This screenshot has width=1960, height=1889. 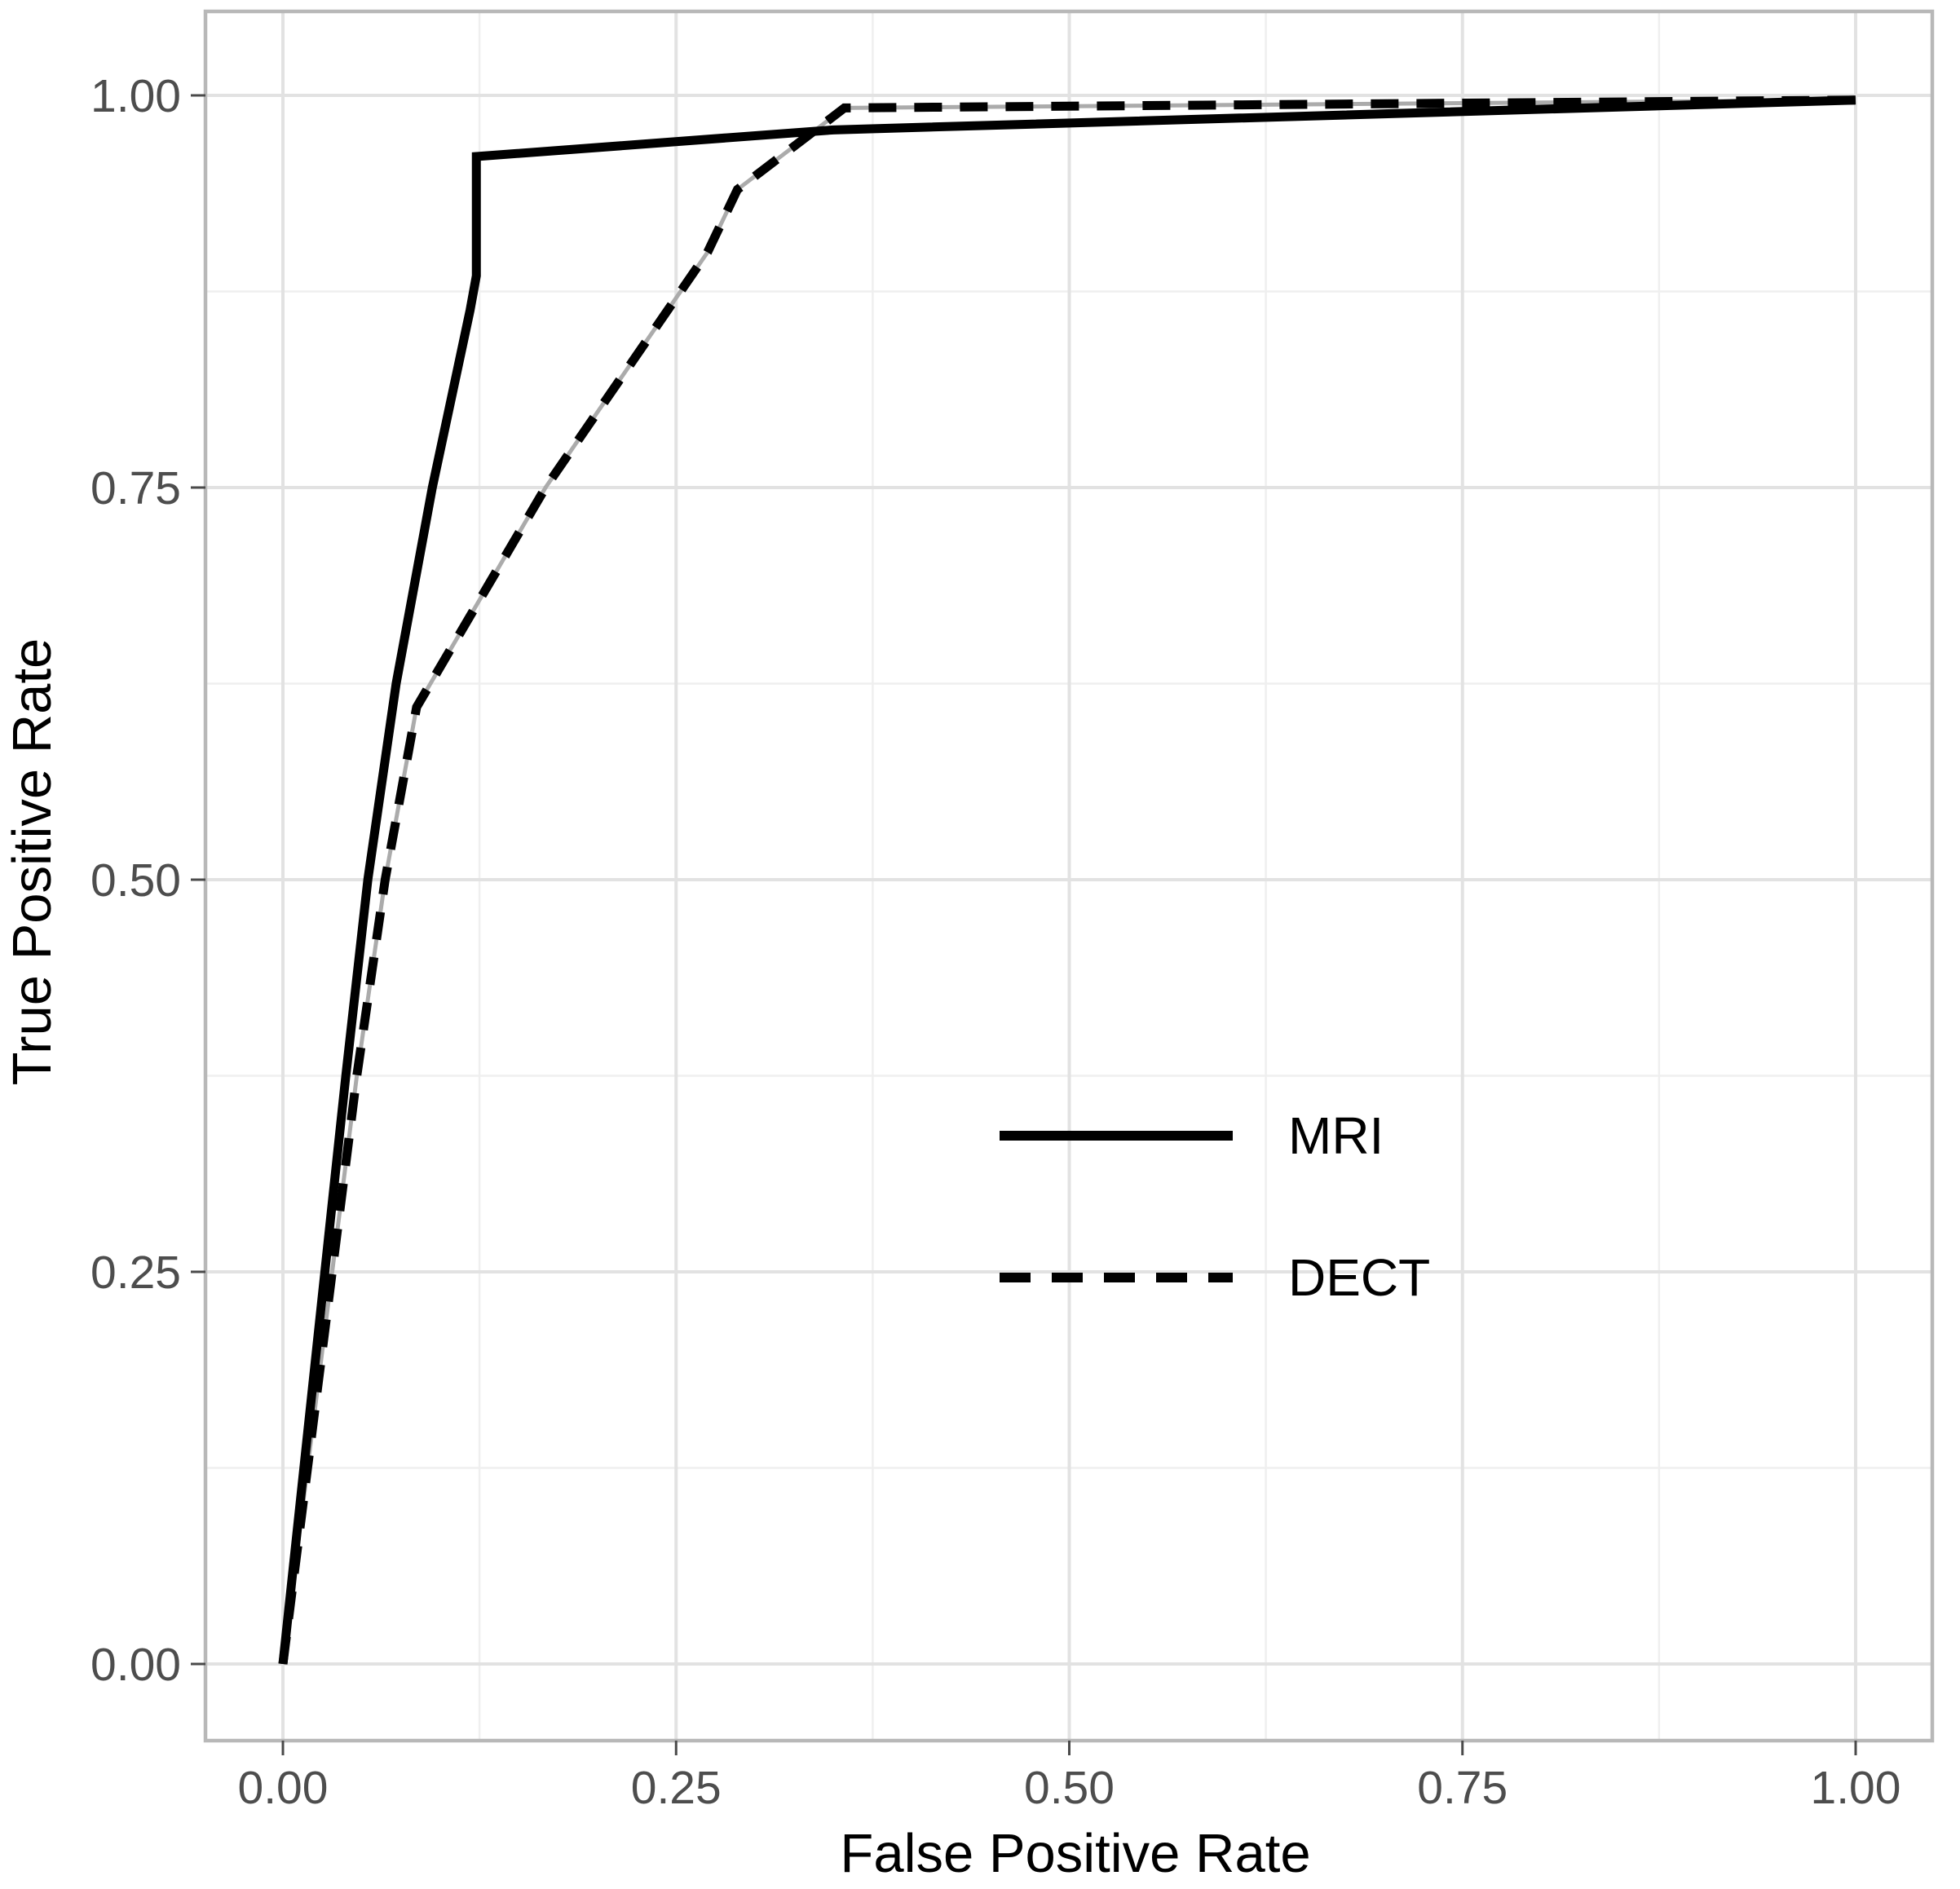 I want to click on y-axis-title: True Positive Rate, so click(x=33, y=862).